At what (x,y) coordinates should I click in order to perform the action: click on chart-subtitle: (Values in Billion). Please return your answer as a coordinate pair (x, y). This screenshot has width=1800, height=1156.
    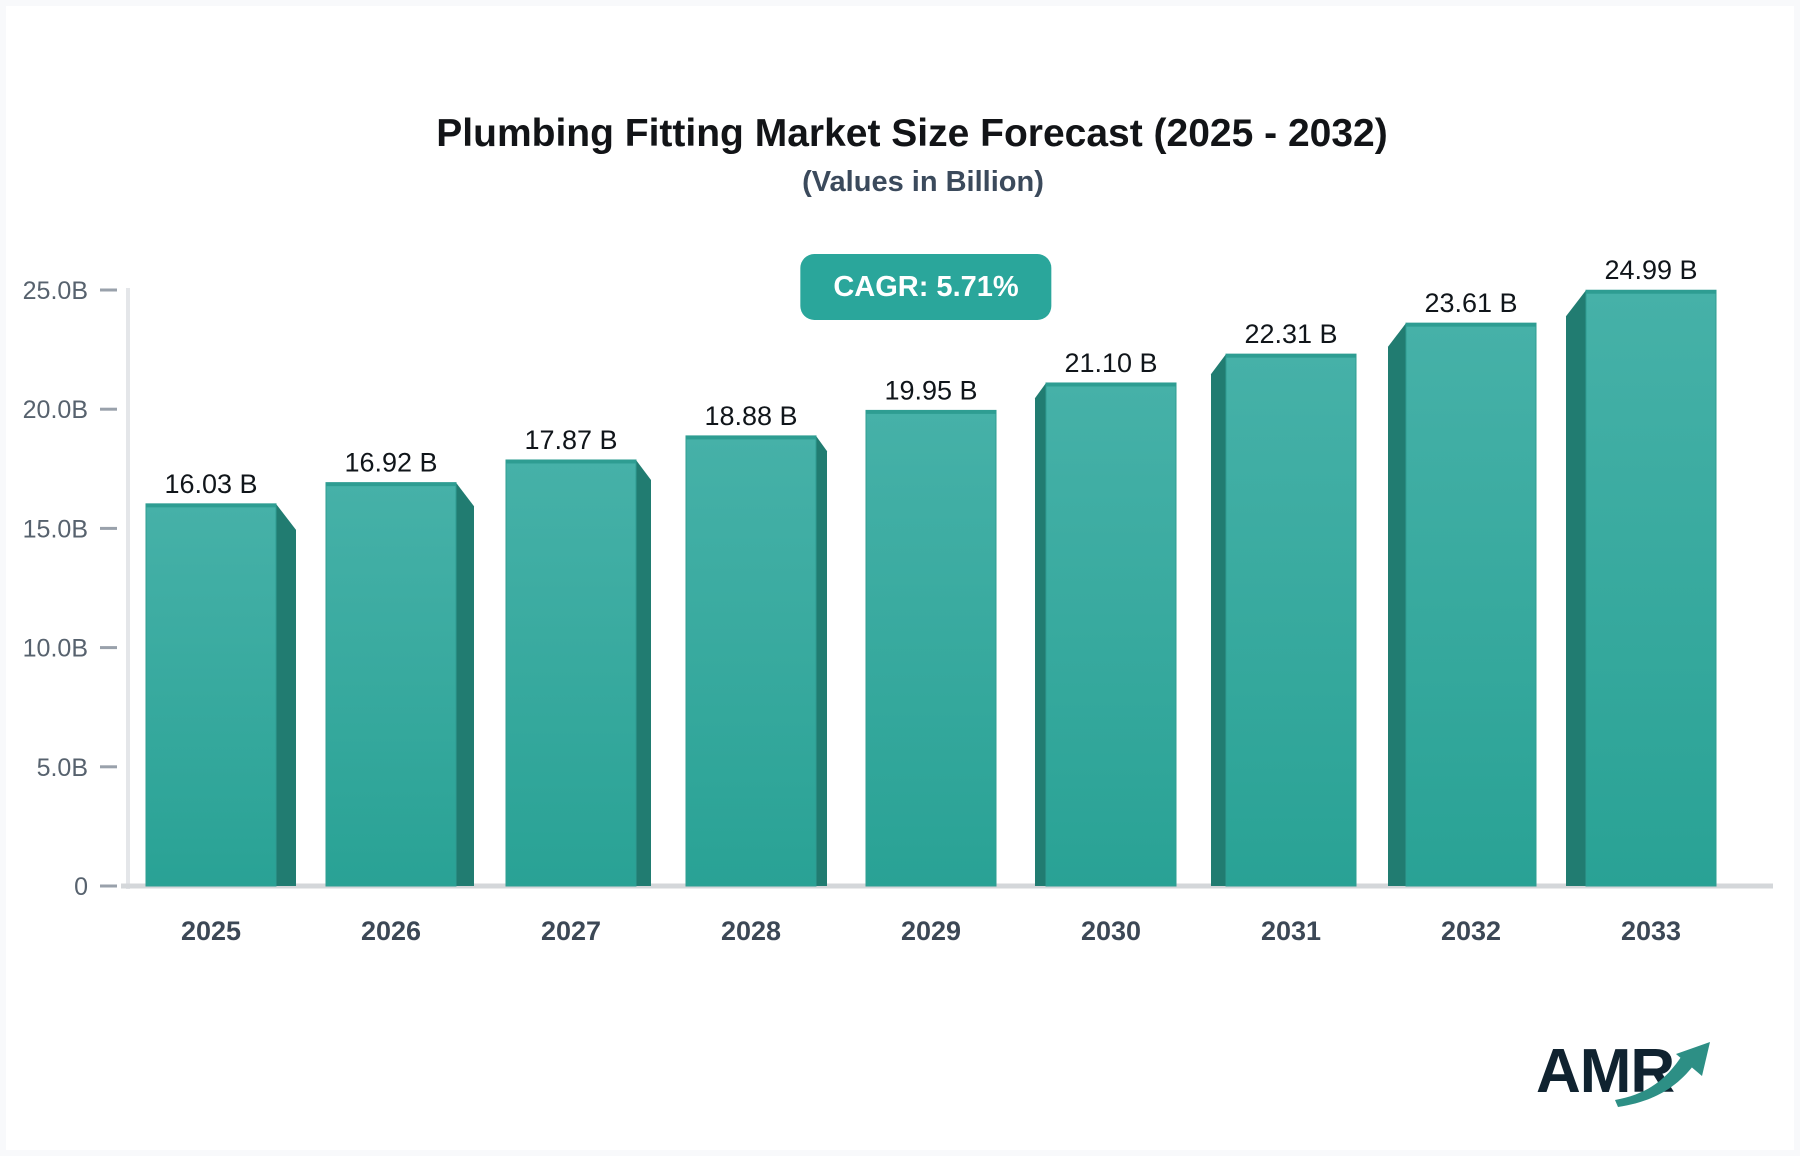
    Looking at the image, I should click on (923, 182).